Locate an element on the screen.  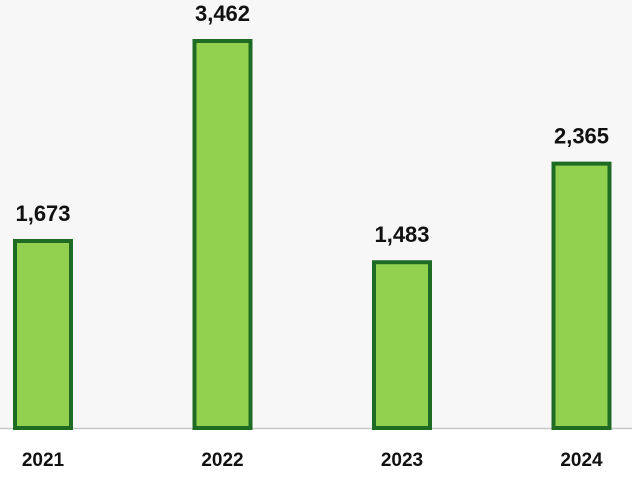
x-tick-label: 2021 is located at coordinates (43, 460).